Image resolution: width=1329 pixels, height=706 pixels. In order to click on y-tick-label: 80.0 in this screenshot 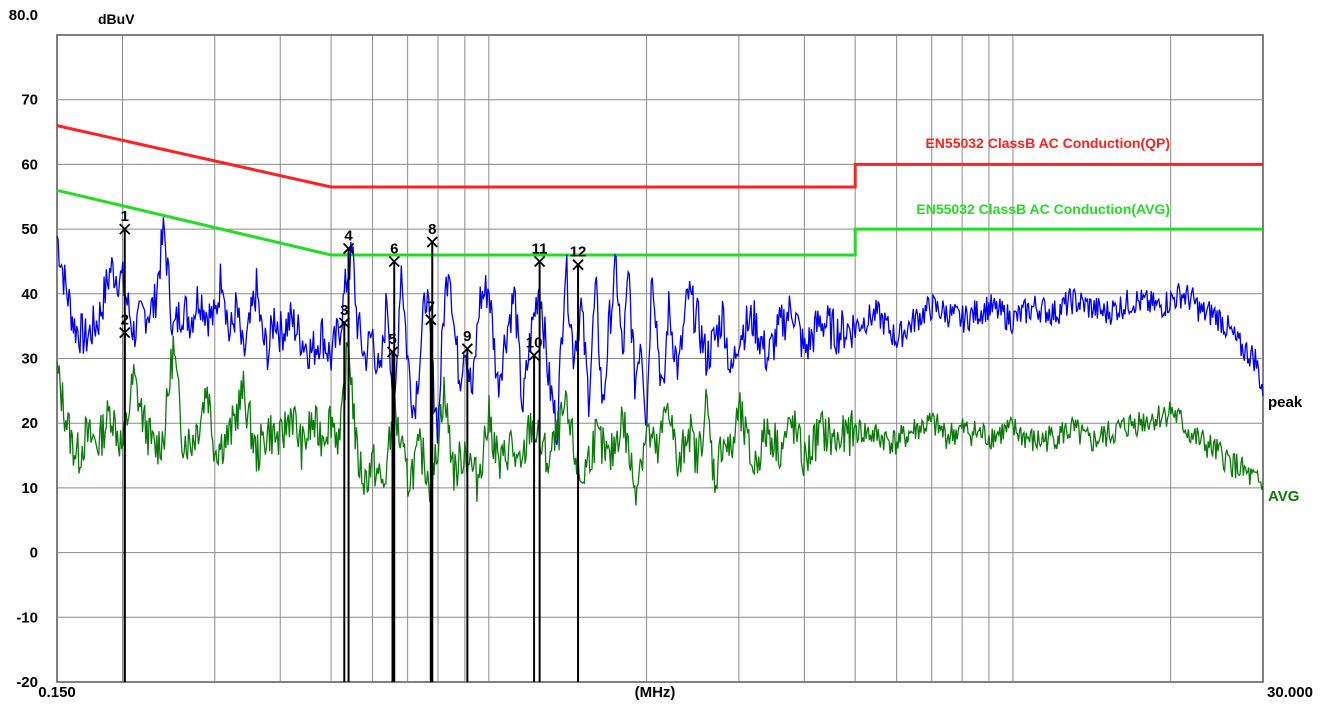, I will do `click(23, 15)`.